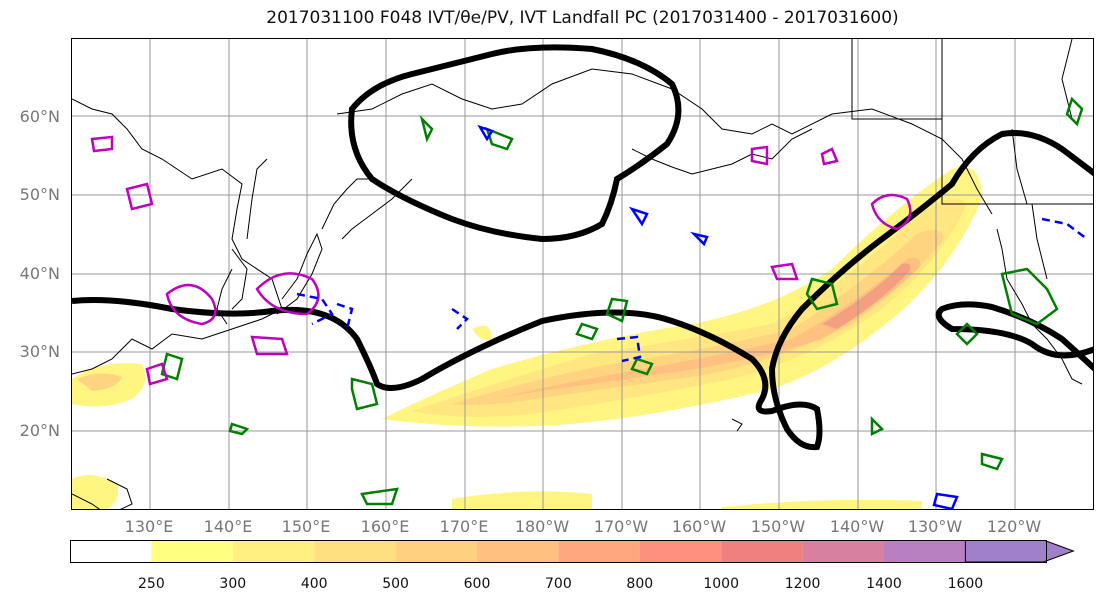 The image size is (1105, 603). I want to click on lat-label-60: 60°N, so click(39, 116).